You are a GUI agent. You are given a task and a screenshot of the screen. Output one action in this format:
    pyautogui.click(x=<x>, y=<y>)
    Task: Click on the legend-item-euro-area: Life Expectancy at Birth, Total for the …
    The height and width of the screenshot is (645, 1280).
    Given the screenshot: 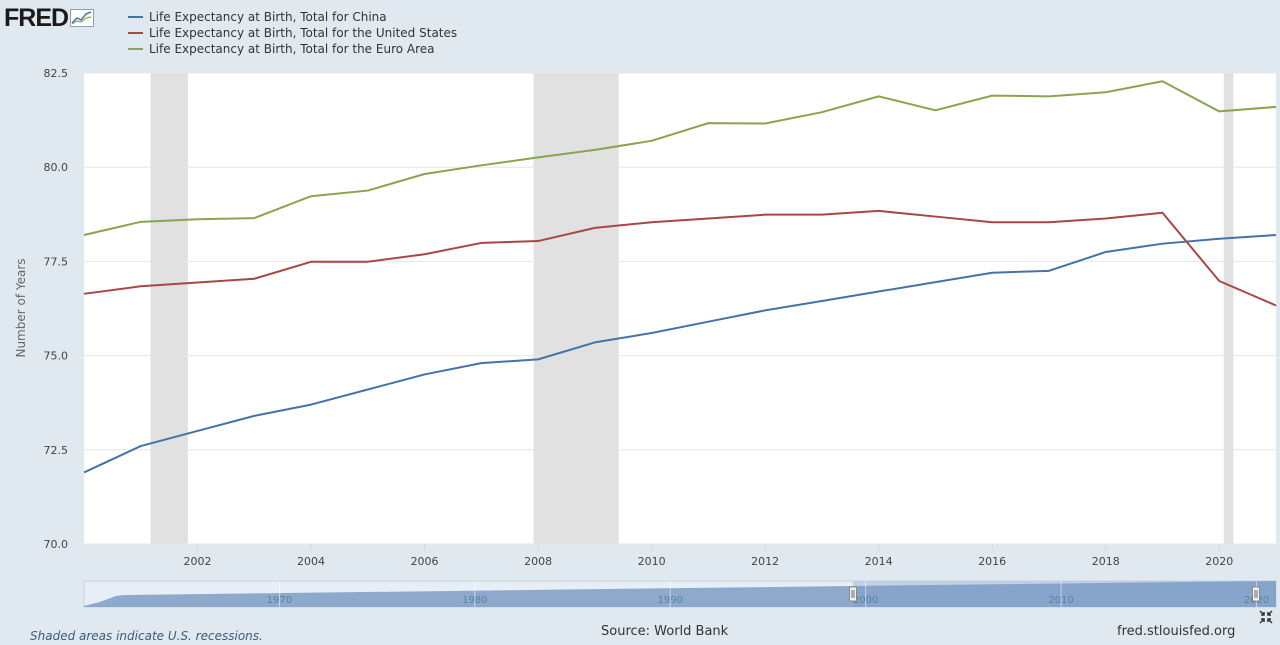 What is the action you would take?
    pyautogui.click(x=292, y=49)
    